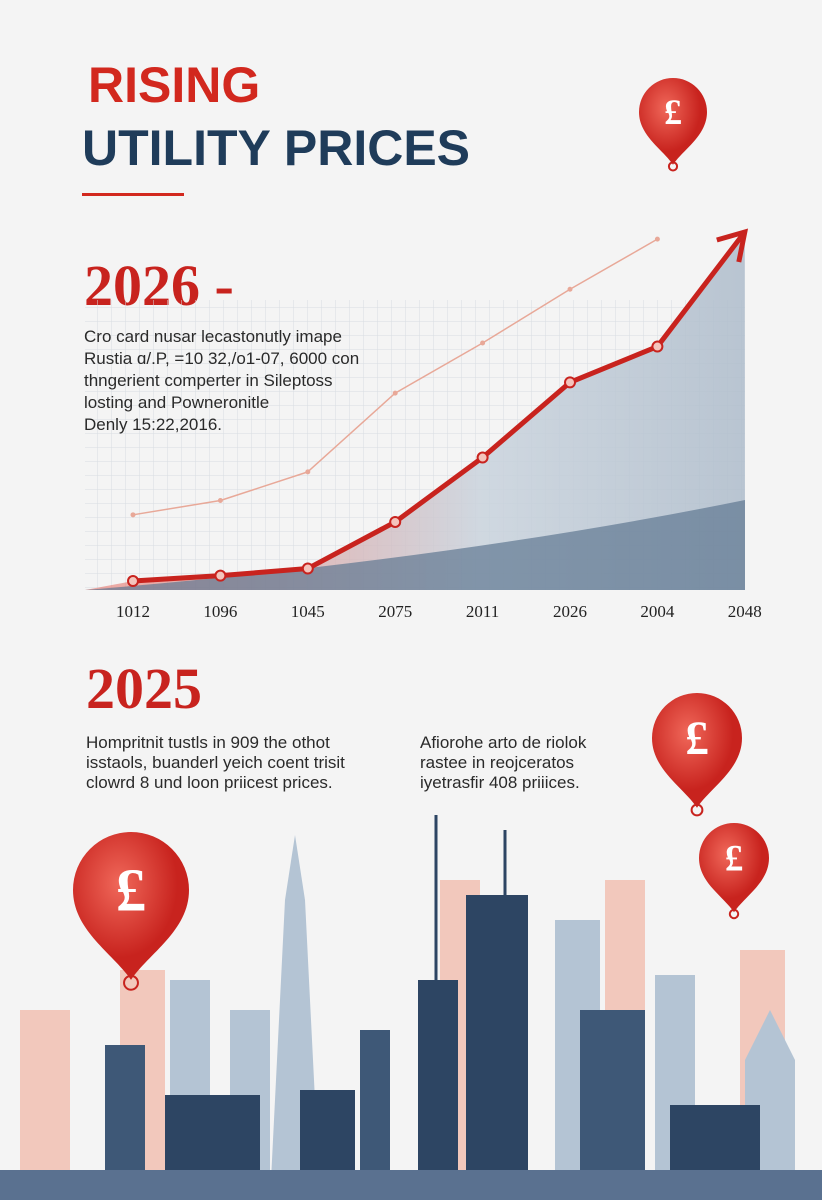  What do you see at coordinates (153, 424) in the screenshot?
I see `text-line: Denly 15:22,2016.` at bounding box center [153, 424].